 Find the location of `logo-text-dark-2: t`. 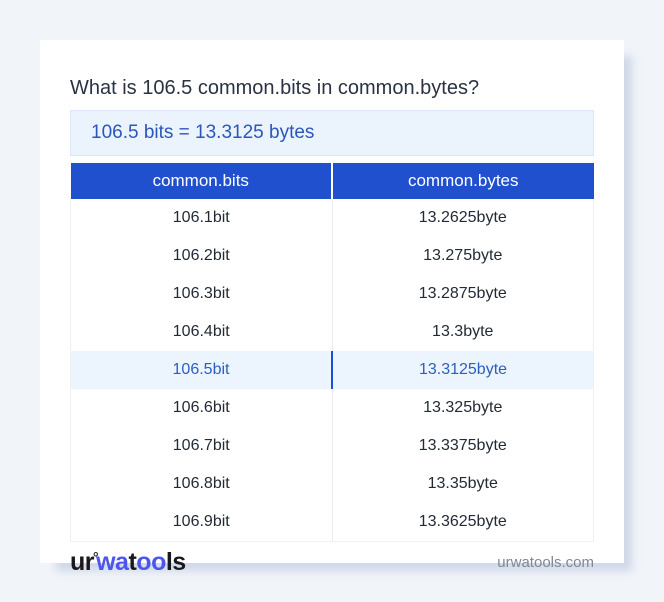

logo-text-dark-2: t is located at coordinates (132, 562).